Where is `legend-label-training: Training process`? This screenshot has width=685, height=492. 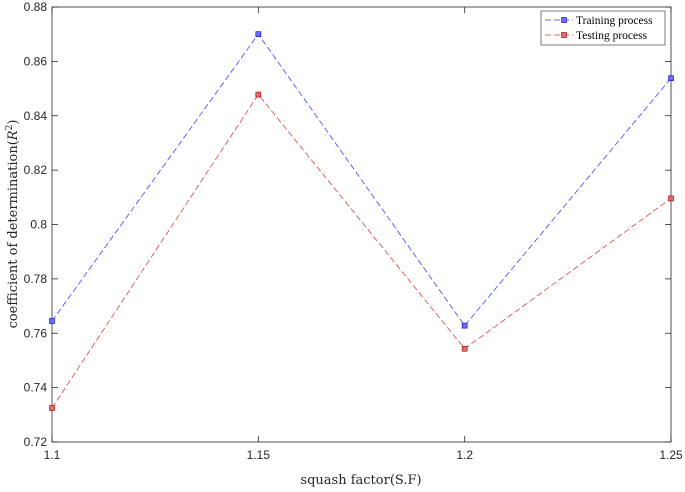 legend-label-training: Training process is located at coordinates (614, 21).